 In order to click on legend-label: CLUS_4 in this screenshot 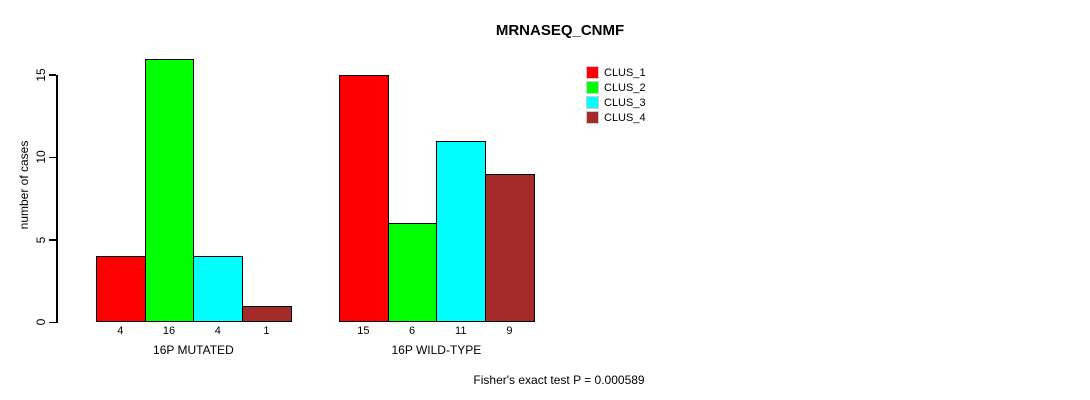, I will do `click(625, 117)`.